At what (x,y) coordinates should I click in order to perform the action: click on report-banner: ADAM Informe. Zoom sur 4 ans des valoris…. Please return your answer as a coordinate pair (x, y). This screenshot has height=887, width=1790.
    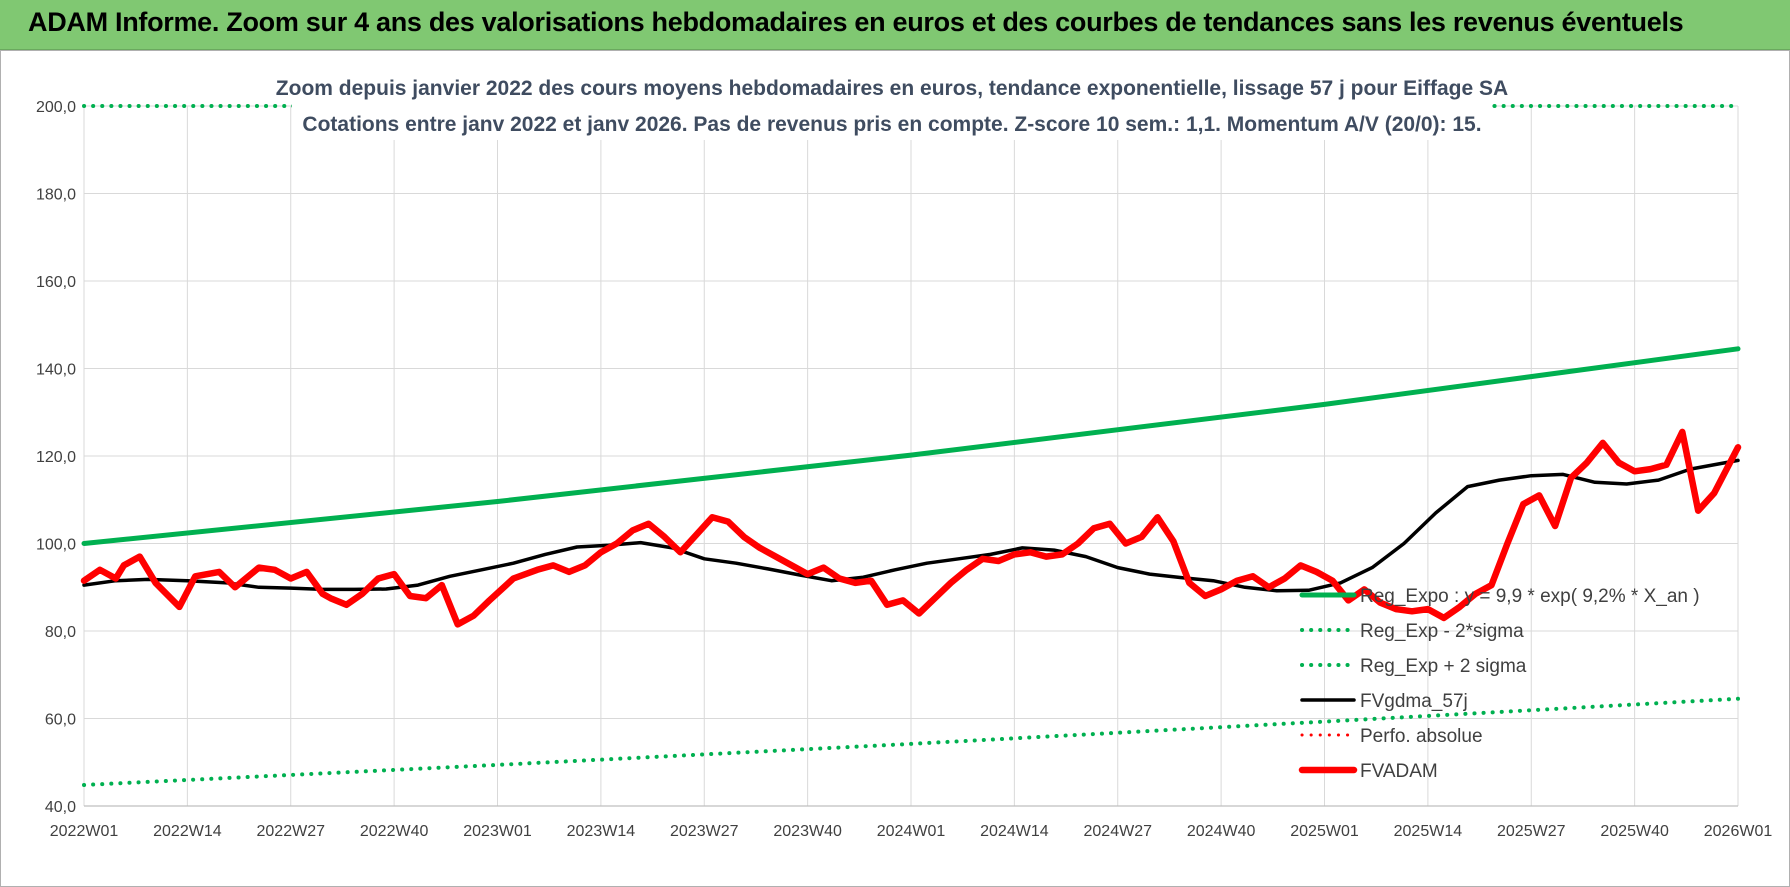
    Looking at the image, I should click on (895, 25).